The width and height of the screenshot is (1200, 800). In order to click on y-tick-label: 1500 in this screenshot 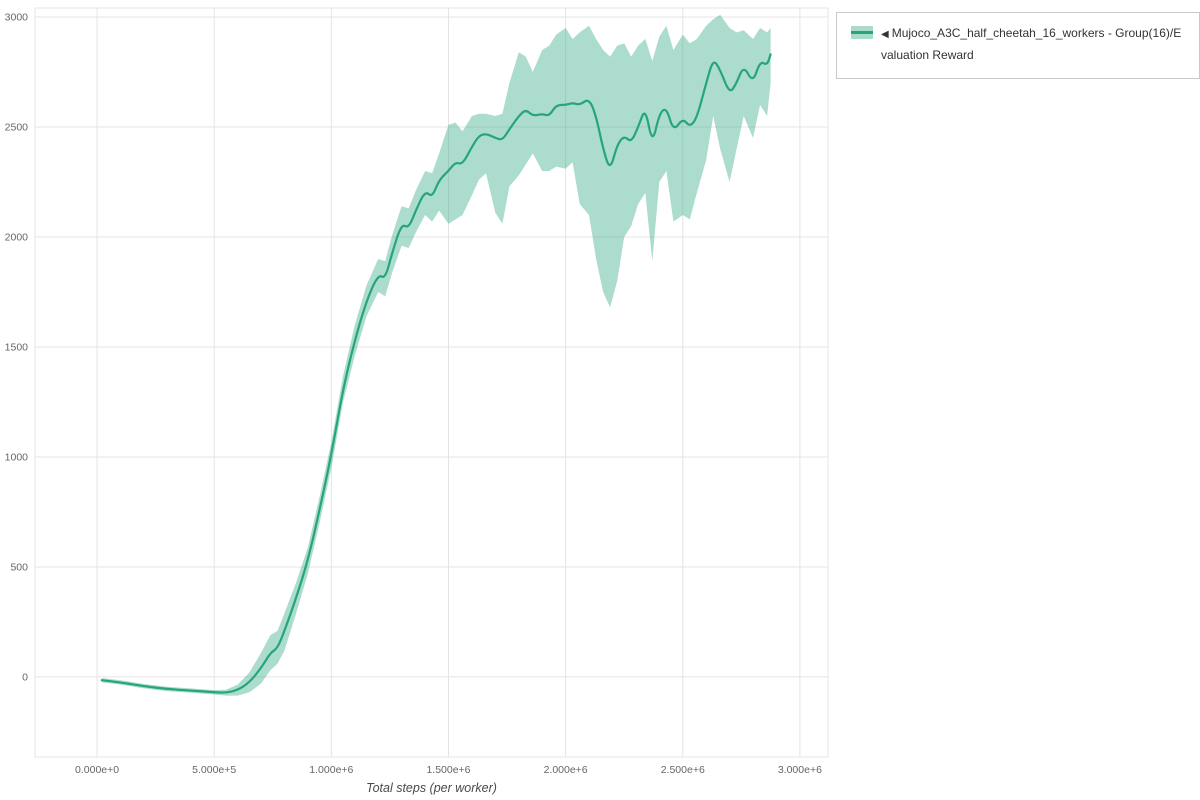, I will do `click(17, 347)`.